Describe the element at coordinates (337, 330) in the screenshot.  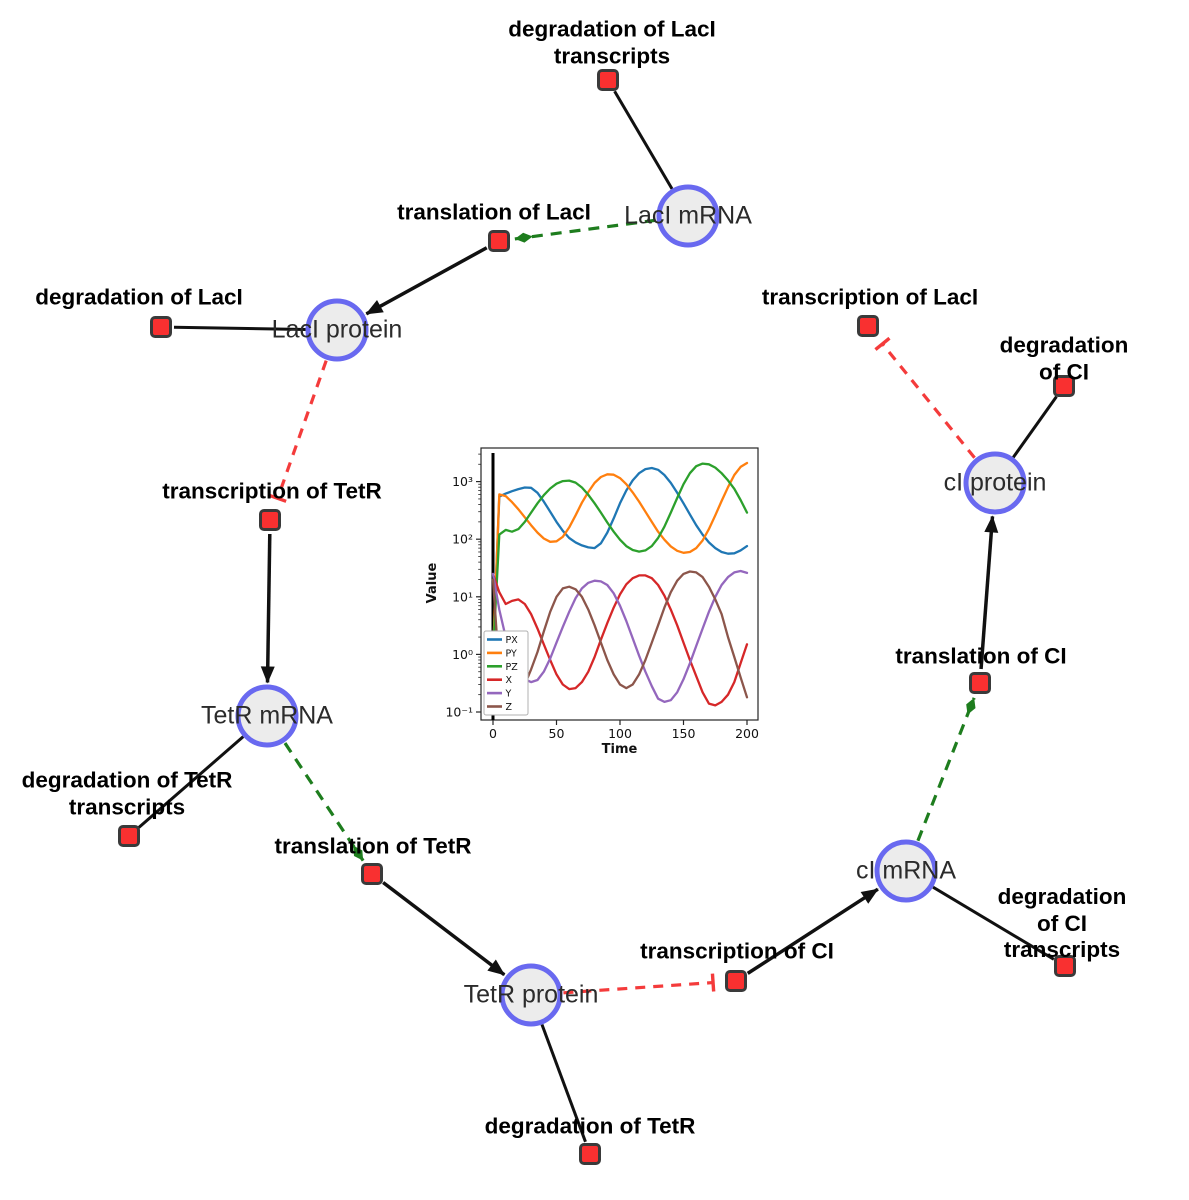
I see `species-node-laci_protein` at that location.